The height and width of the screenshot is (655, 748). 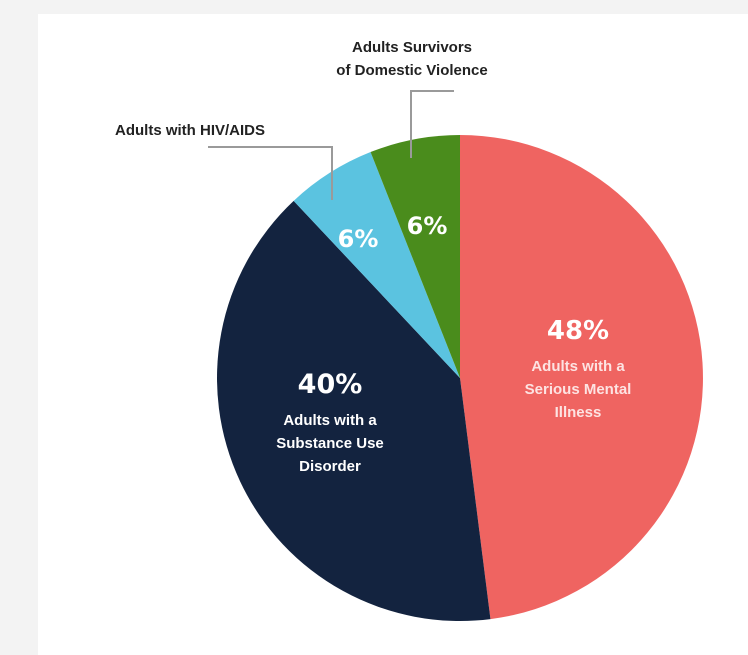 I want to click on slice-value-label-substance-use-disorder: 40%, so click(x=330, y=384).